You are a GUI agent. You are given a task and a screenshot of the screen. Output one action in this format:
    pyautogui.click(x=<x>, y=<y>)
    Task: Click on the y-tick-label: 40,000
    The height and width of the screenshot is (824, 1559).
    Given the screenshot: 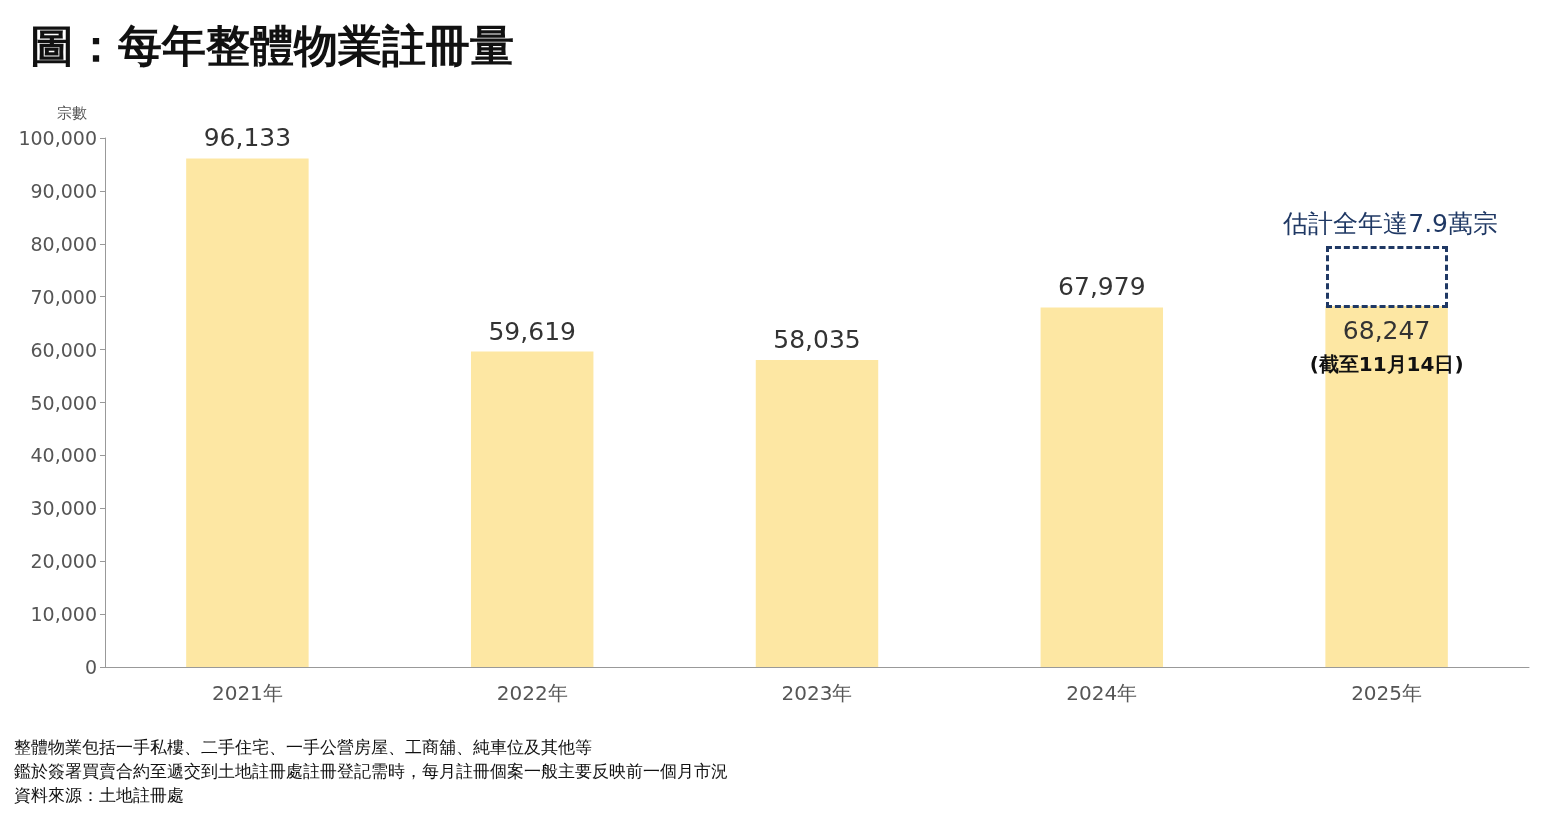 What is the action you would take?
    pyautogui.click(x=63, y=455)
    